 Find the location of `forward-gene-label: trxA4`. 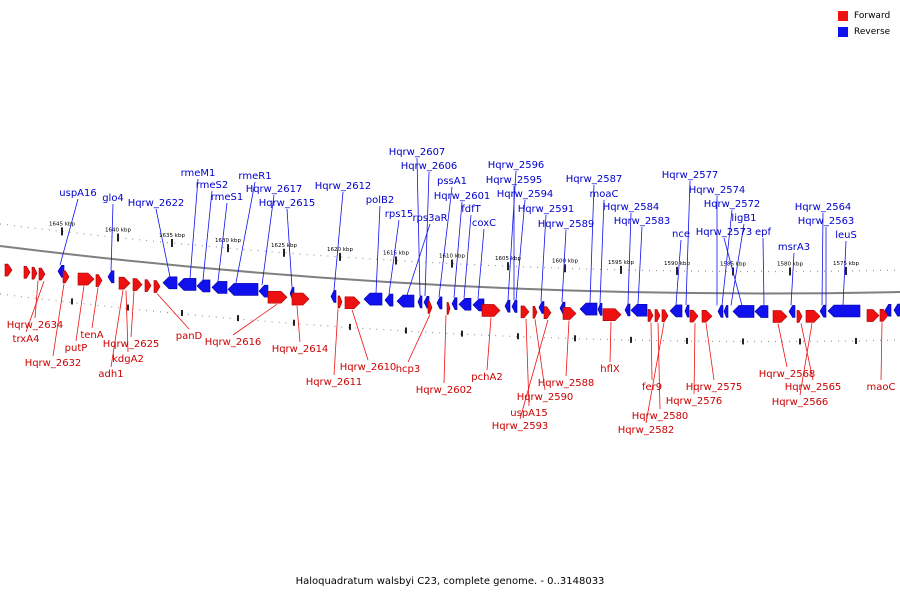

forward-gene-label: trxA4 is located at coordinates (26, 339).